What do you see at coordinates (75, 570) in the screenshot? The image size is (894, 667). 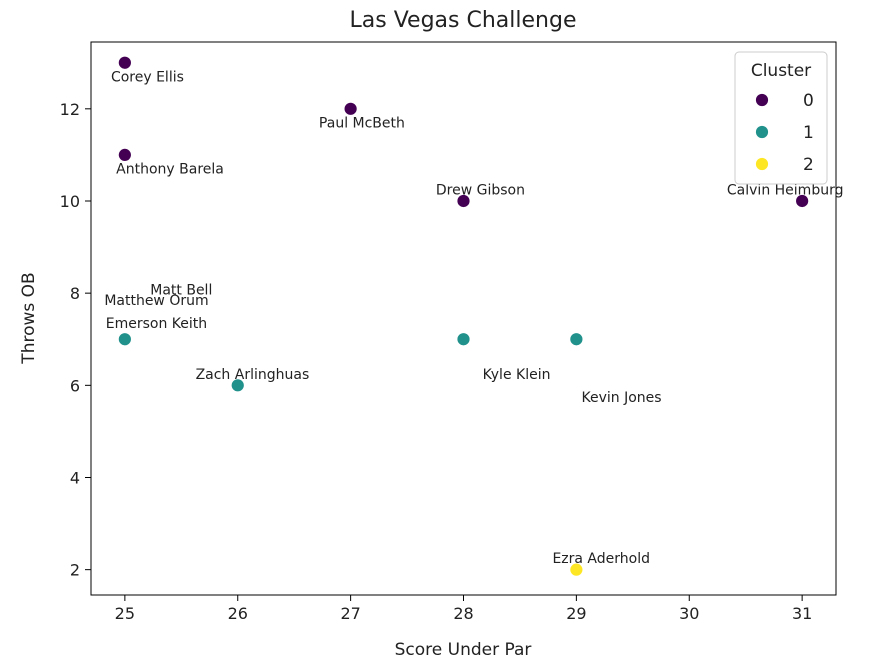 I see `y-tick-label: 2` at bounding box center [75, 570].